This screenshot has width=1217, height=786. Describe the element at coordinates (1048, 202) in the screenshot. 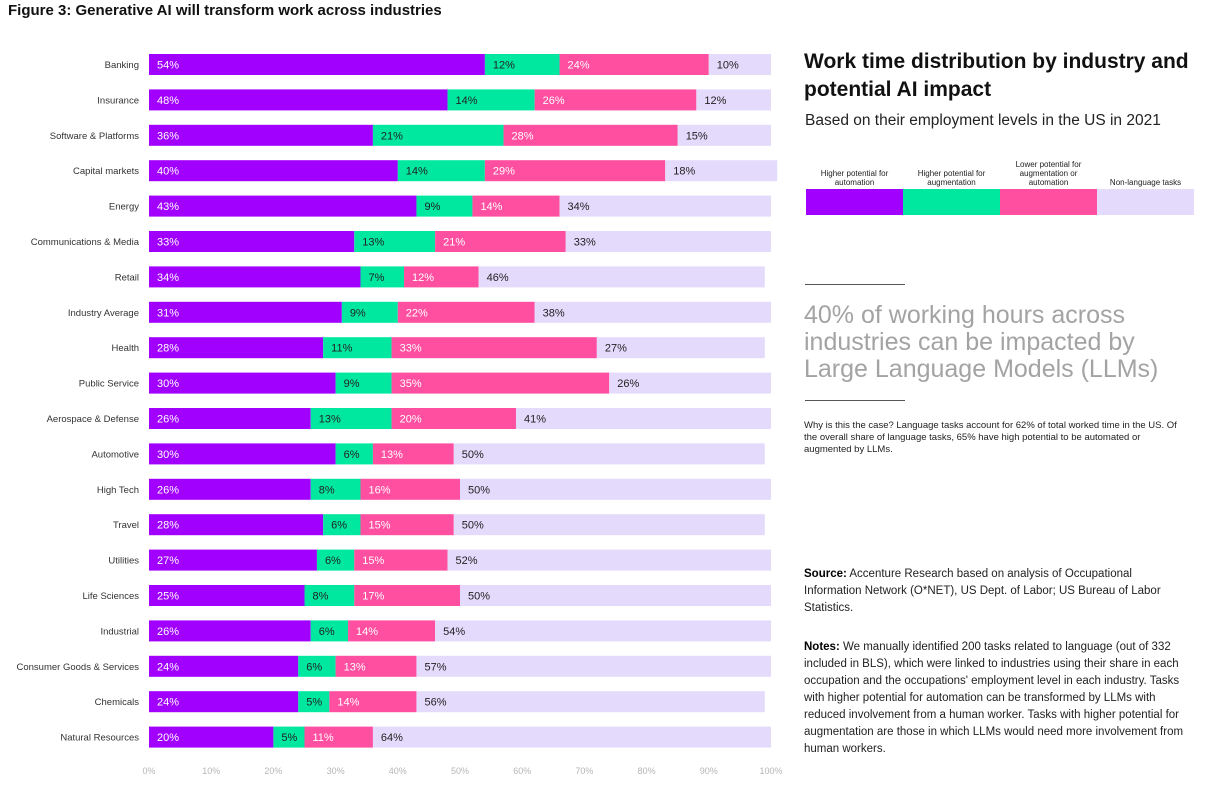

I see `legend-swatch` at that location.